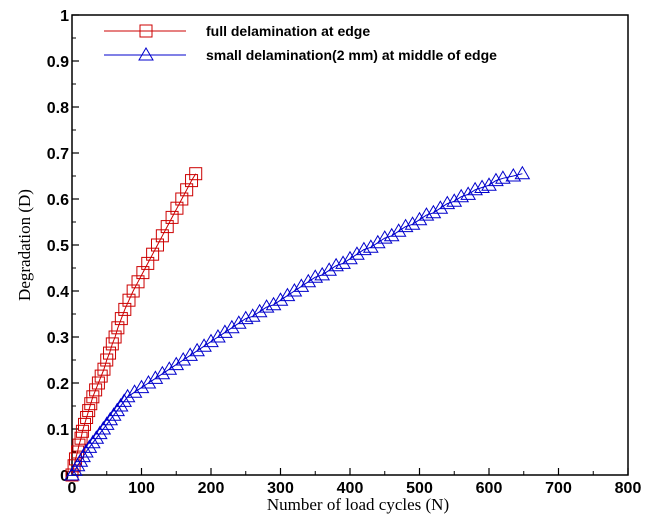  I want to click on legend-entry-1: full delamination at edge, so click(237, 31).